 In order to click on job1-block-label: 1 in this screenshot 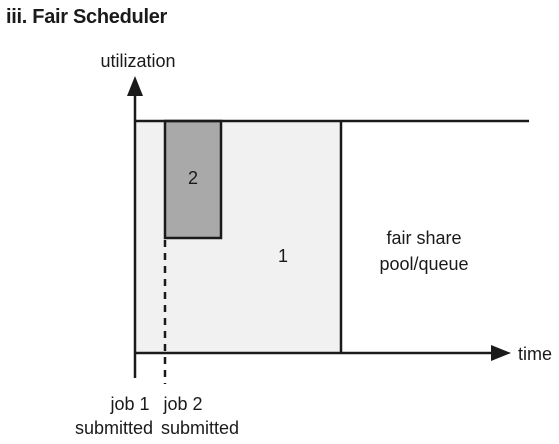, I will do `click(283, 256)`.